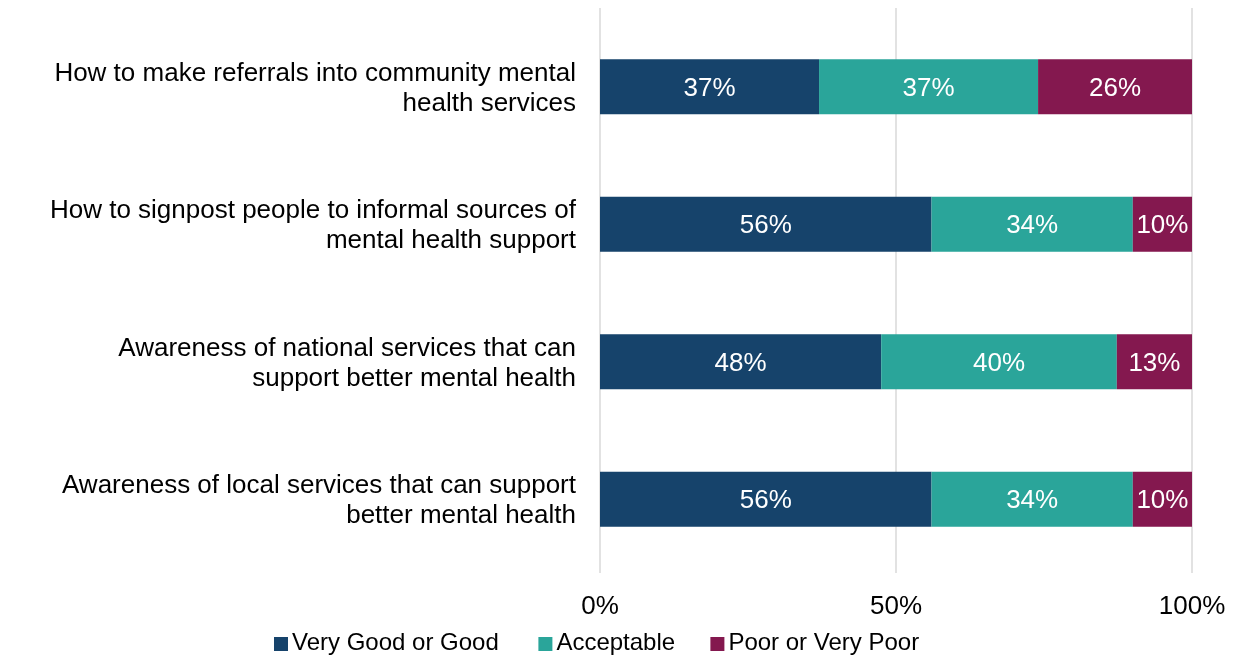  I want to click on data-label: 26%, so click(1115, 86).